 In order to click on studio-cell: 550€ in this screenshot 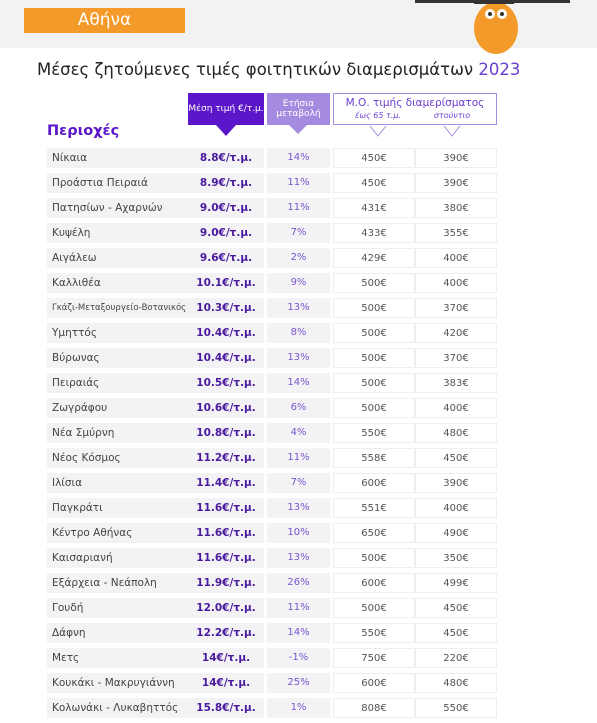, I will do `click(456, 708)`.